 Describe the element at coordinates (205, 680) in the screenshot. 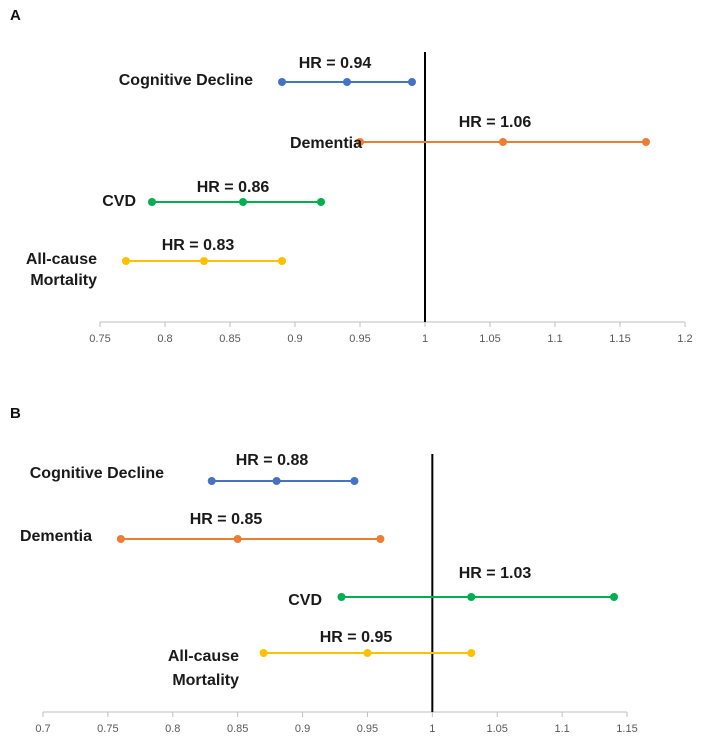

I see `panel-b-all-cause-mortality-label-line-2: Mortality` at that location.